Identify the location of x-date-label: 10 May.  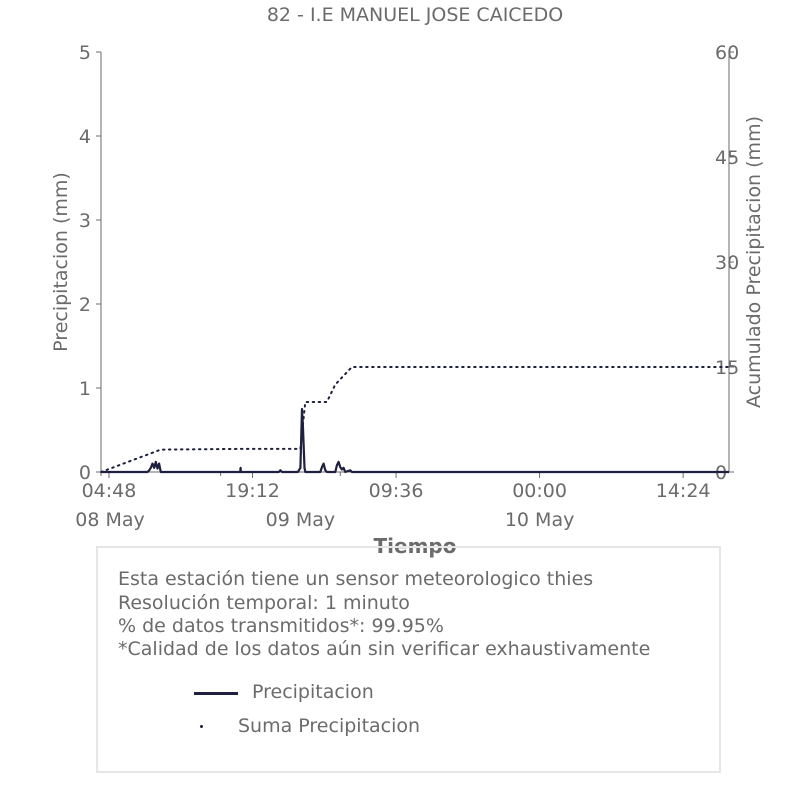
(540, 520).